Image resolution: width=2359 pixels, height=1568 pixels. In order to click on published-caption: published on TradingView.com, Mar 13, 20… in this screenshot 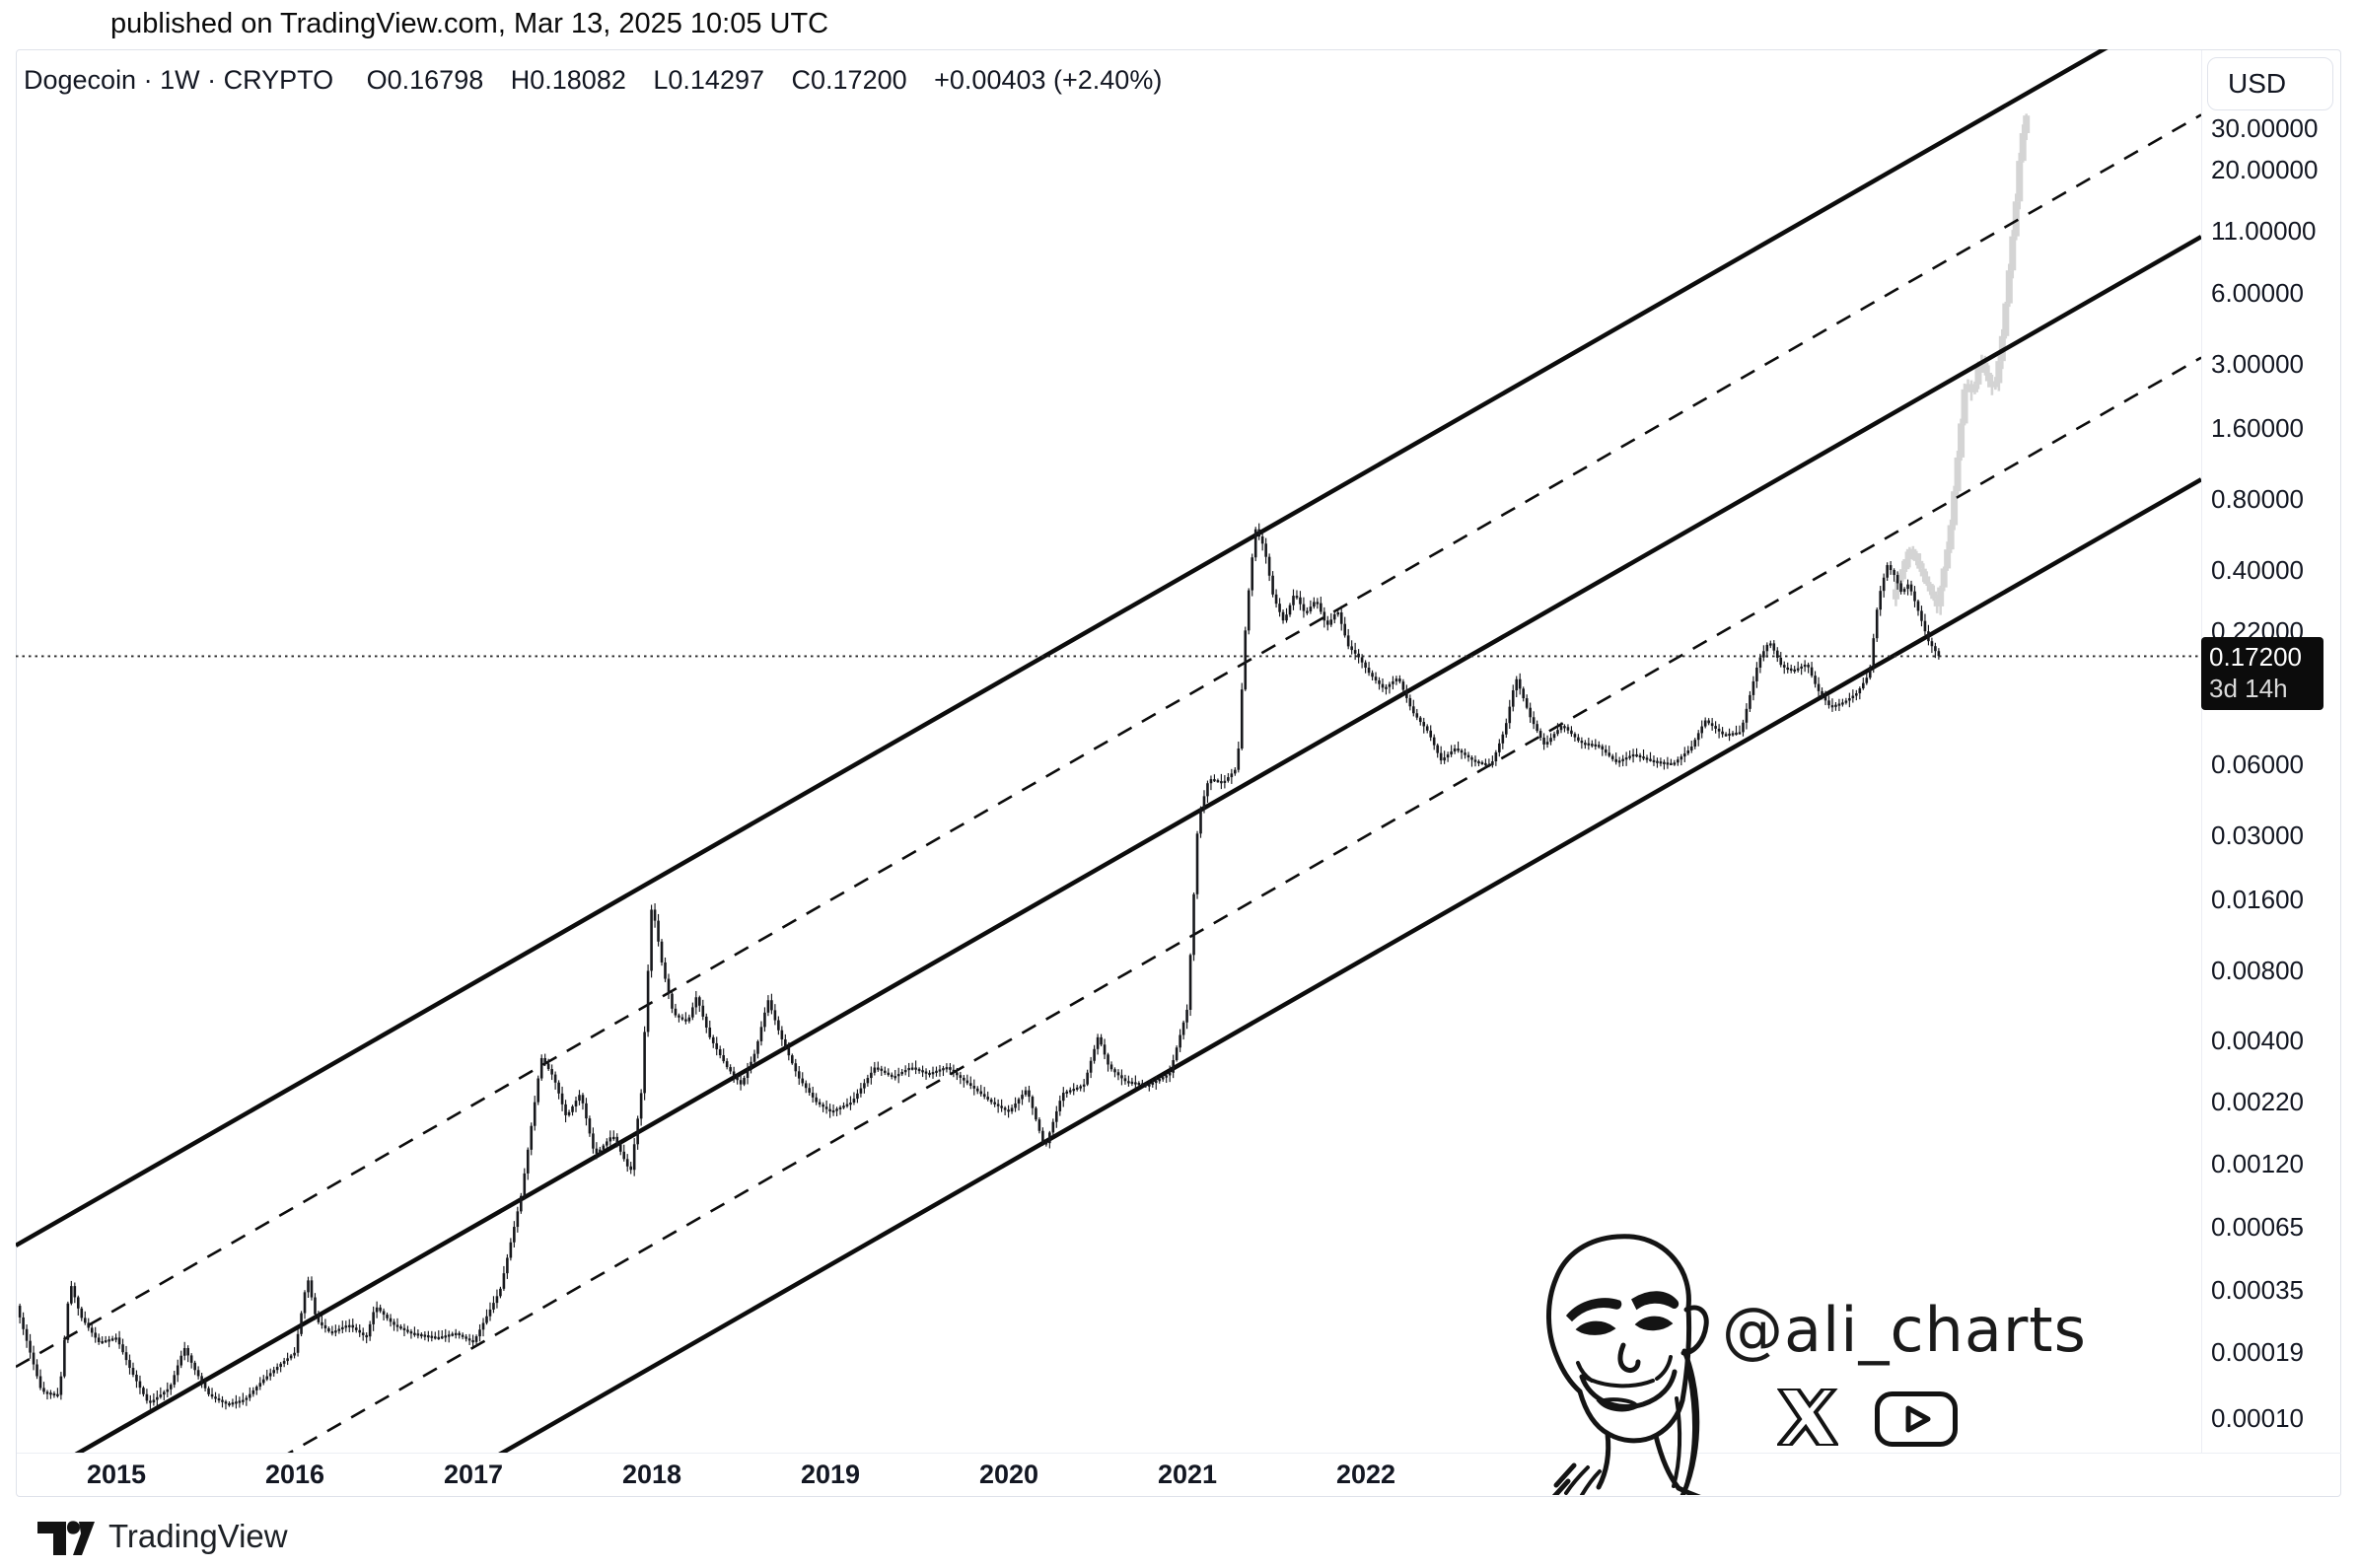, I will do `click(469, 23)`.